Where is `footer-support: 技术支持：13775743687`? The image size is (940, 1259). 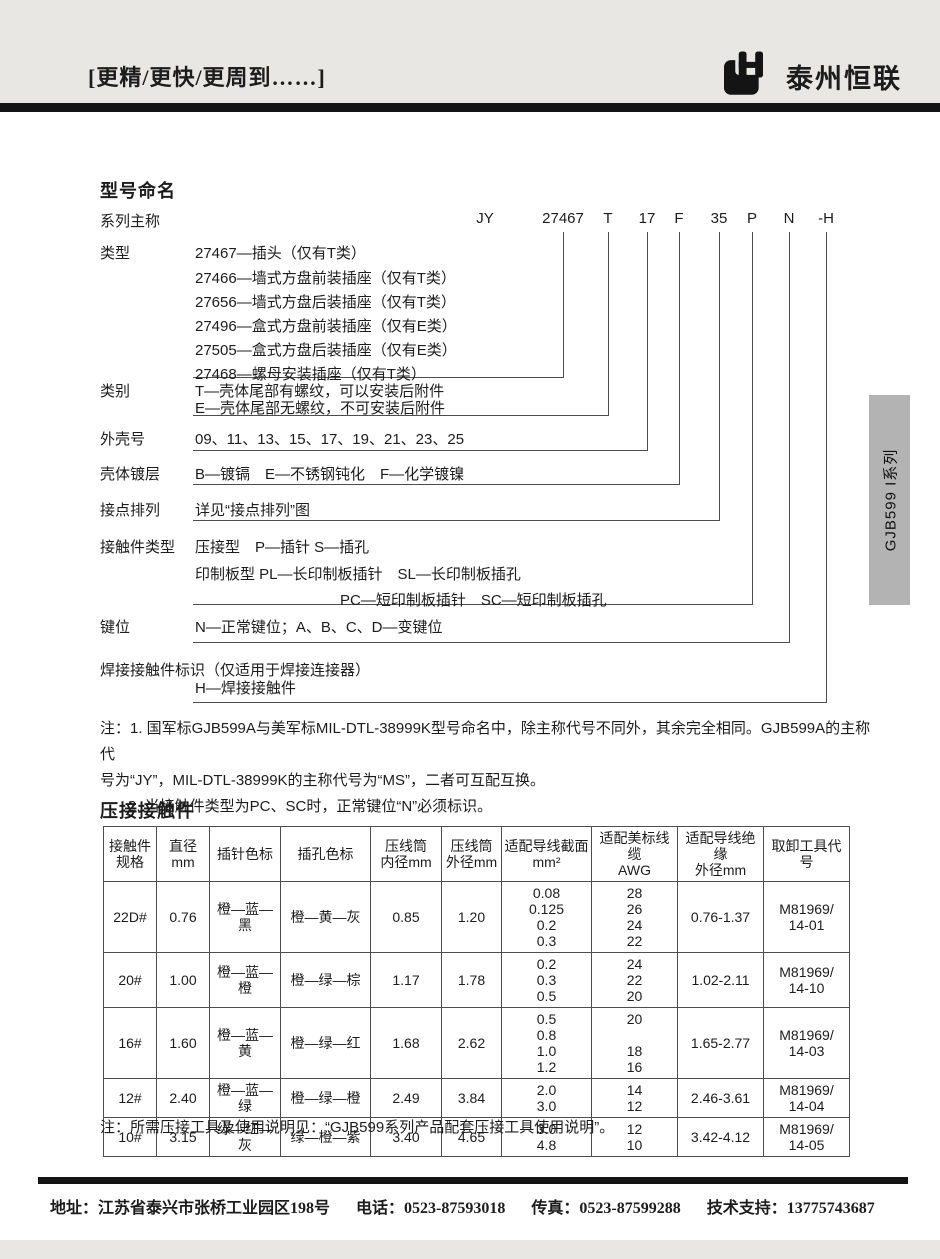
footer-support: 技术支持：13775743687 is located at coordinates (790, 1208).